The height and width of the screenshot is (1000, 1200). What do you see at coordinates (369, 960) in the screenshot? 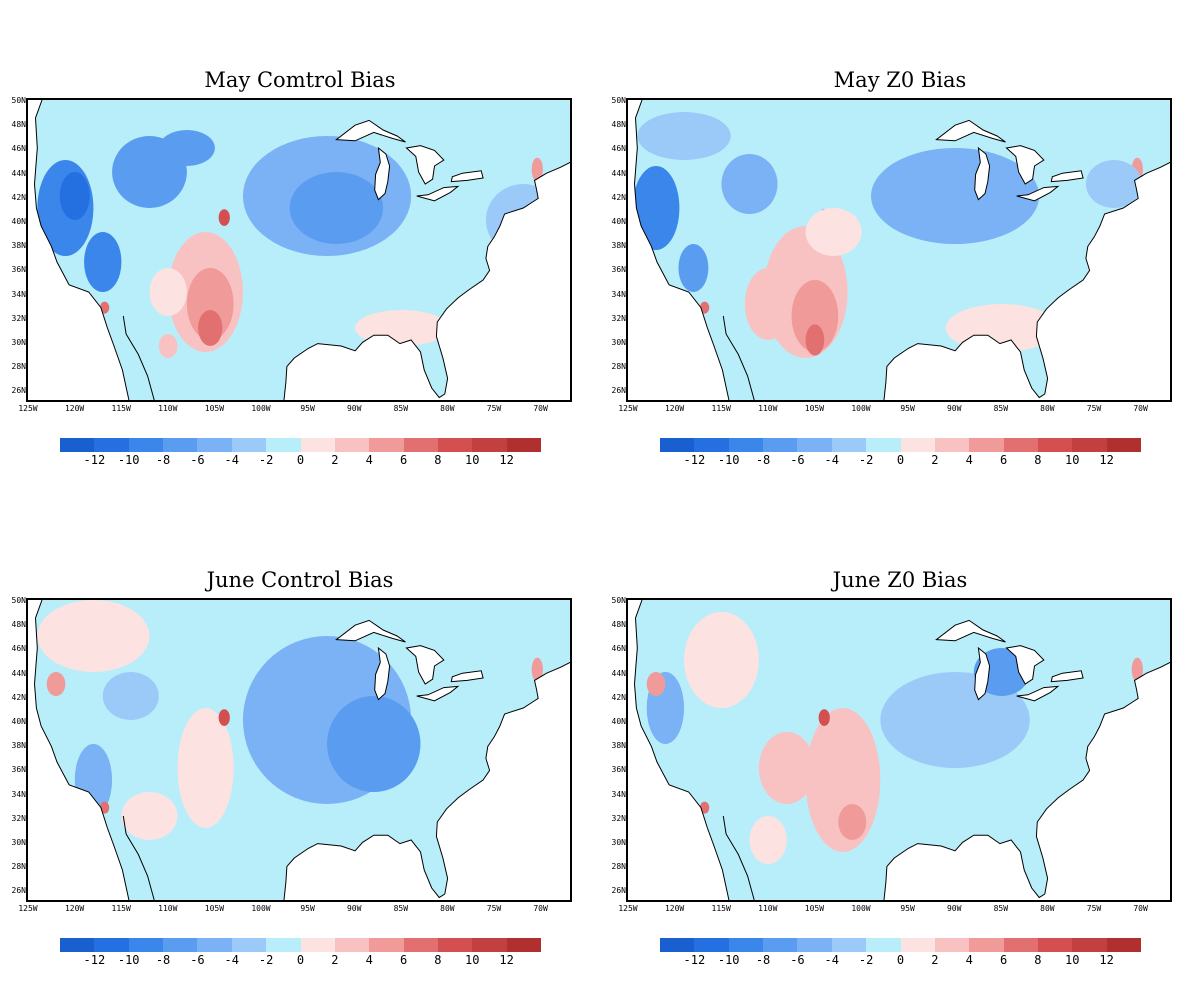
I see `colorbar-tick-label: 4` at bounding box center [369, 960].